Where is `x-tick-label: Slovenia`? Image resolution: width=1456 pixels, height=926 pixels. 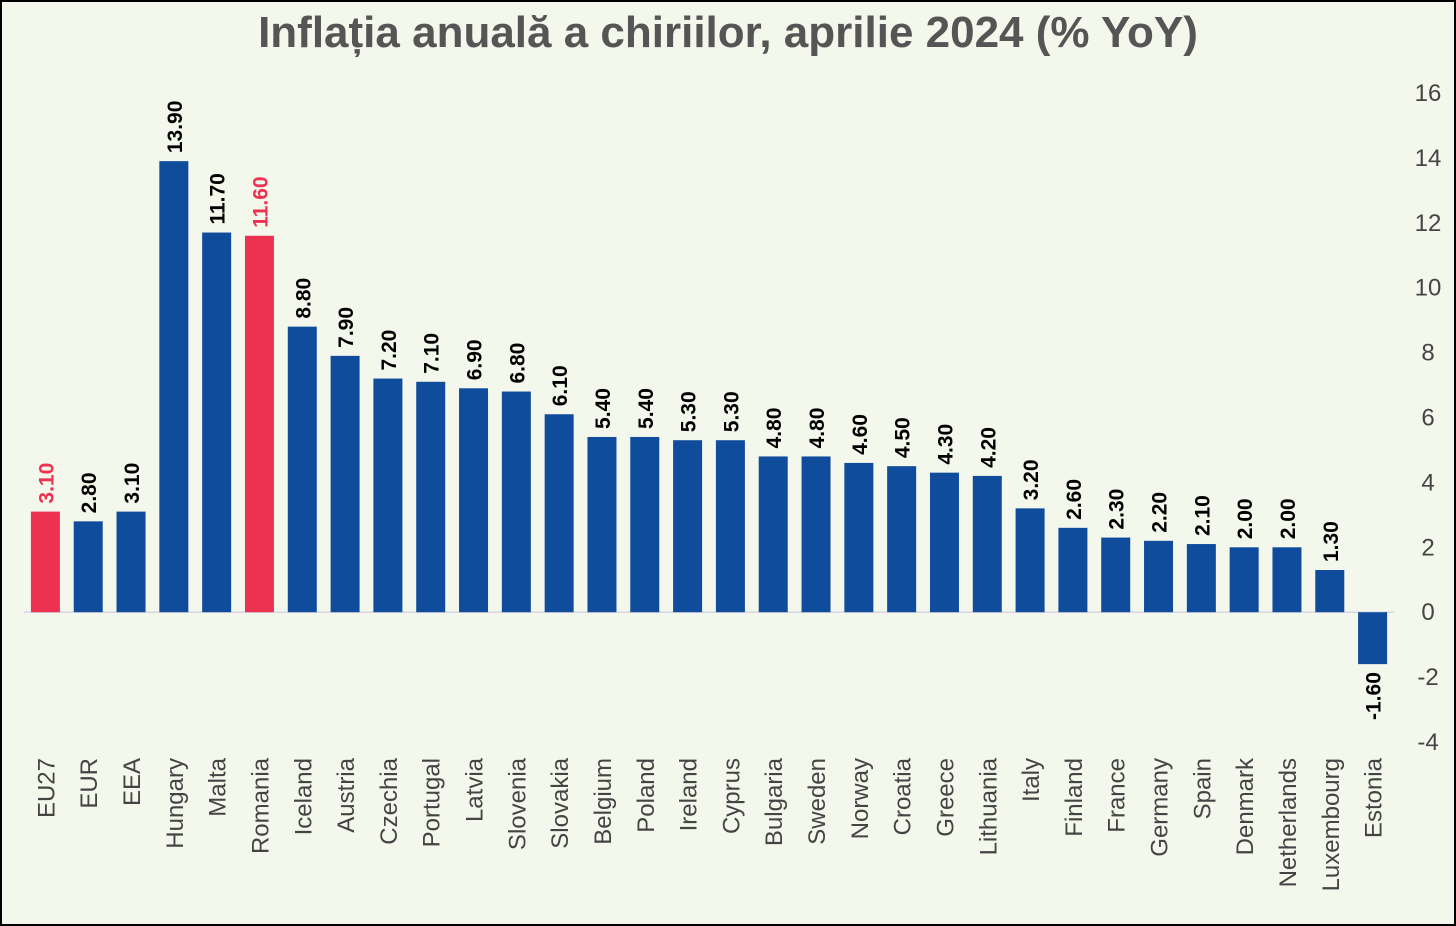 x-tick-label: Slovenia is located at coordinates (517, 803).